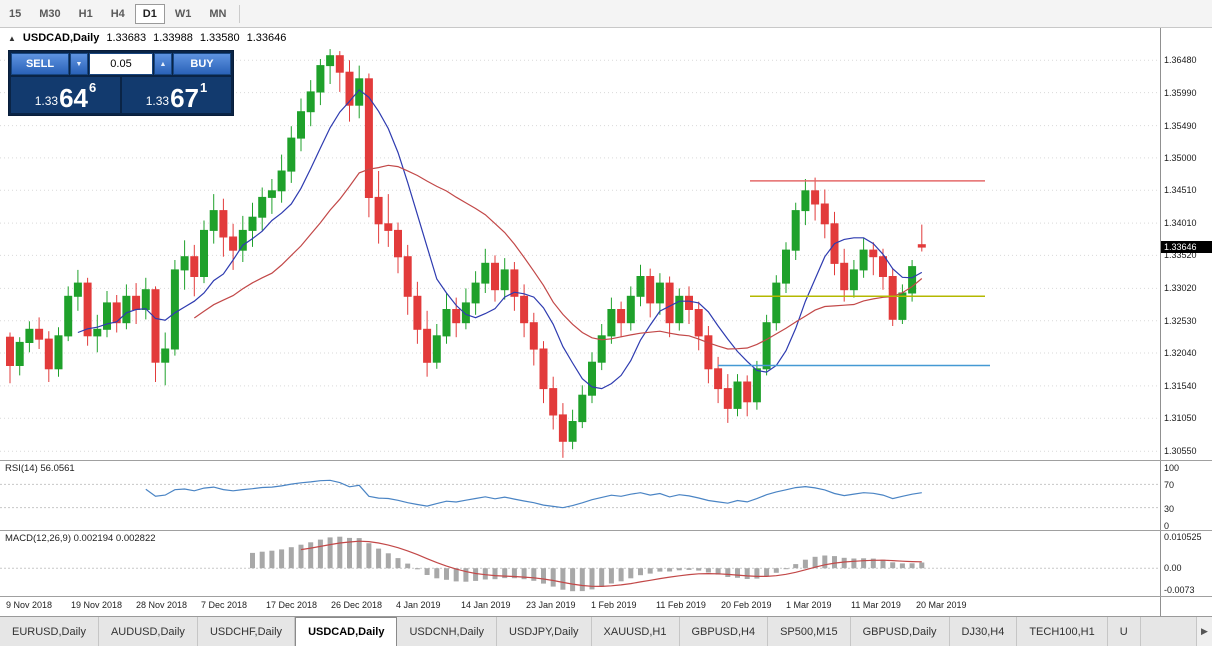  I want to click on macd-value-scale: 0.010525 0.00 -0.0073, so click(1186, 563).